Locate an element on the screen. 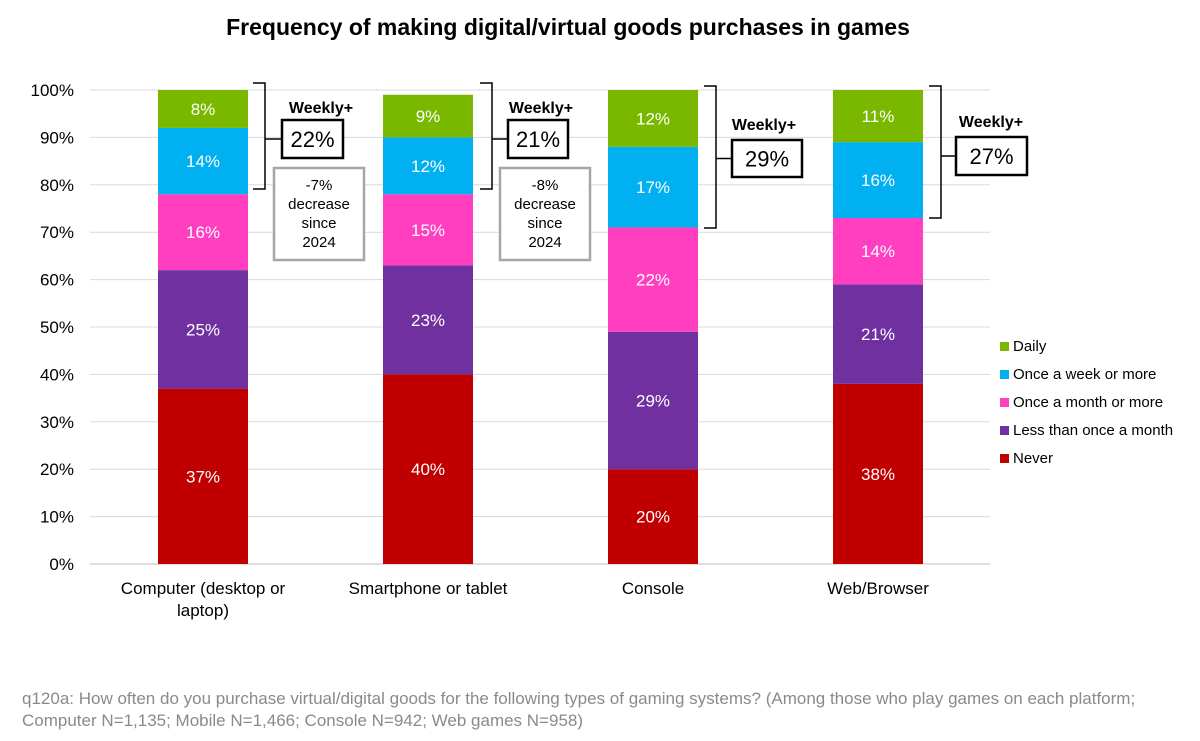 The image size is (1200, 741). data-label: 8% is located at coordinates (203, 109).